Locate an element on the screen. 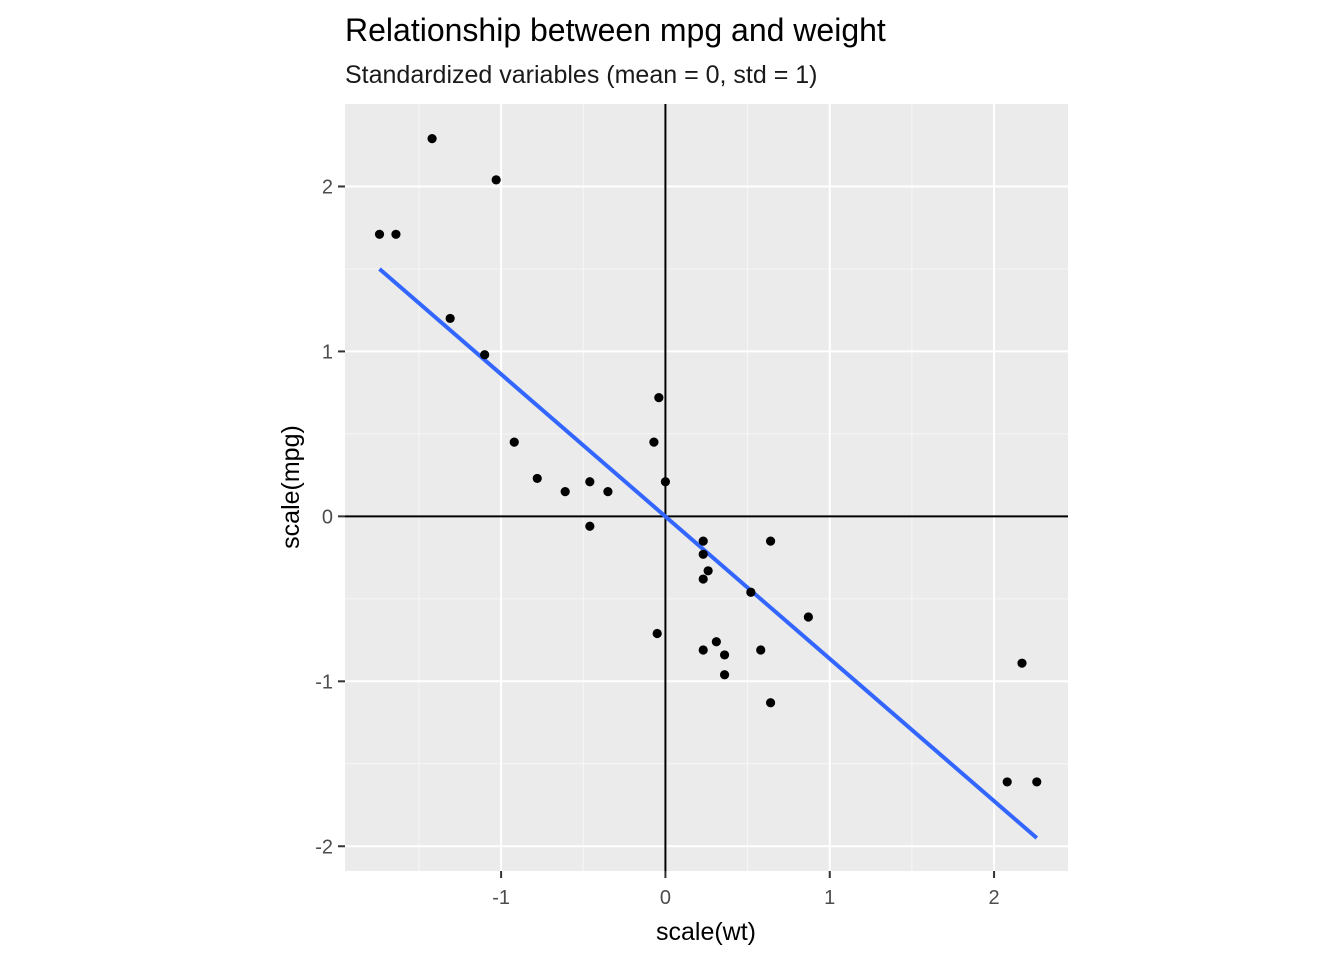 This screenshot has height=960, width=1344. y-axis-title: scale(mpg) is located at coordinates (291, 487).